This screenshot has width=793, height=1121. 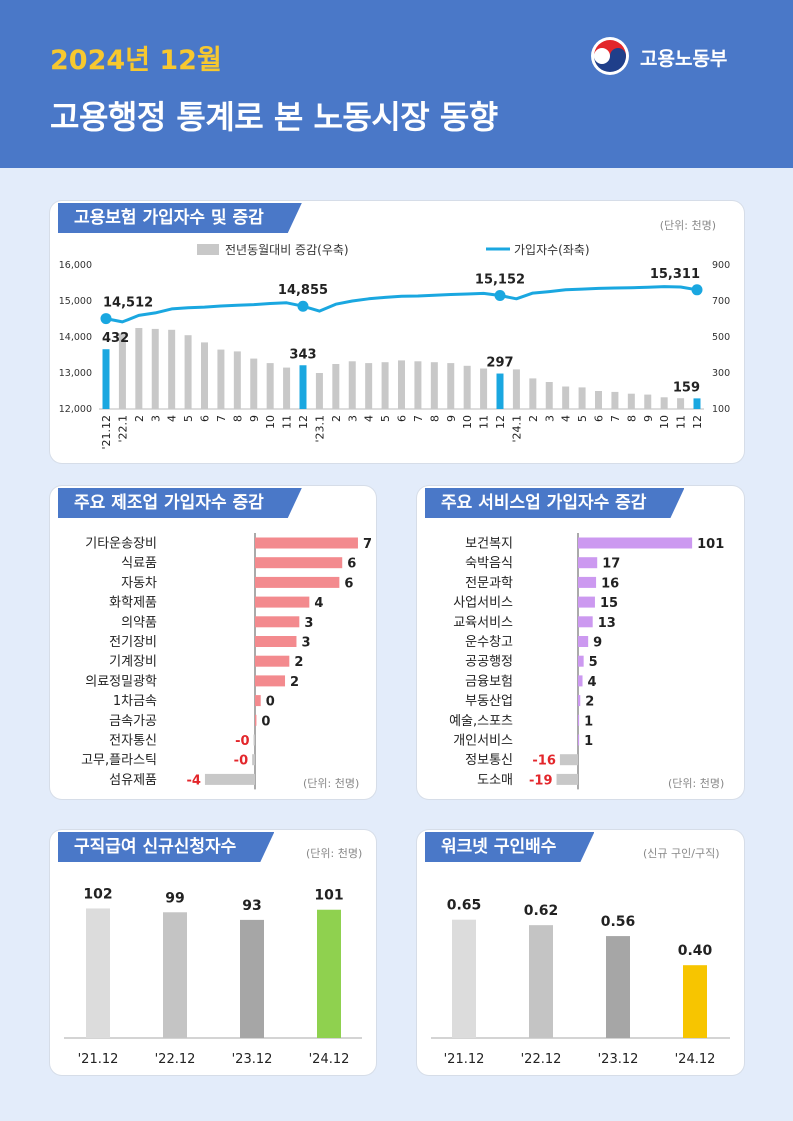 What do you see at coordinates (697, 290) in the screenshot?
I see `insurance-line-point` at bounding box center [697, 290].